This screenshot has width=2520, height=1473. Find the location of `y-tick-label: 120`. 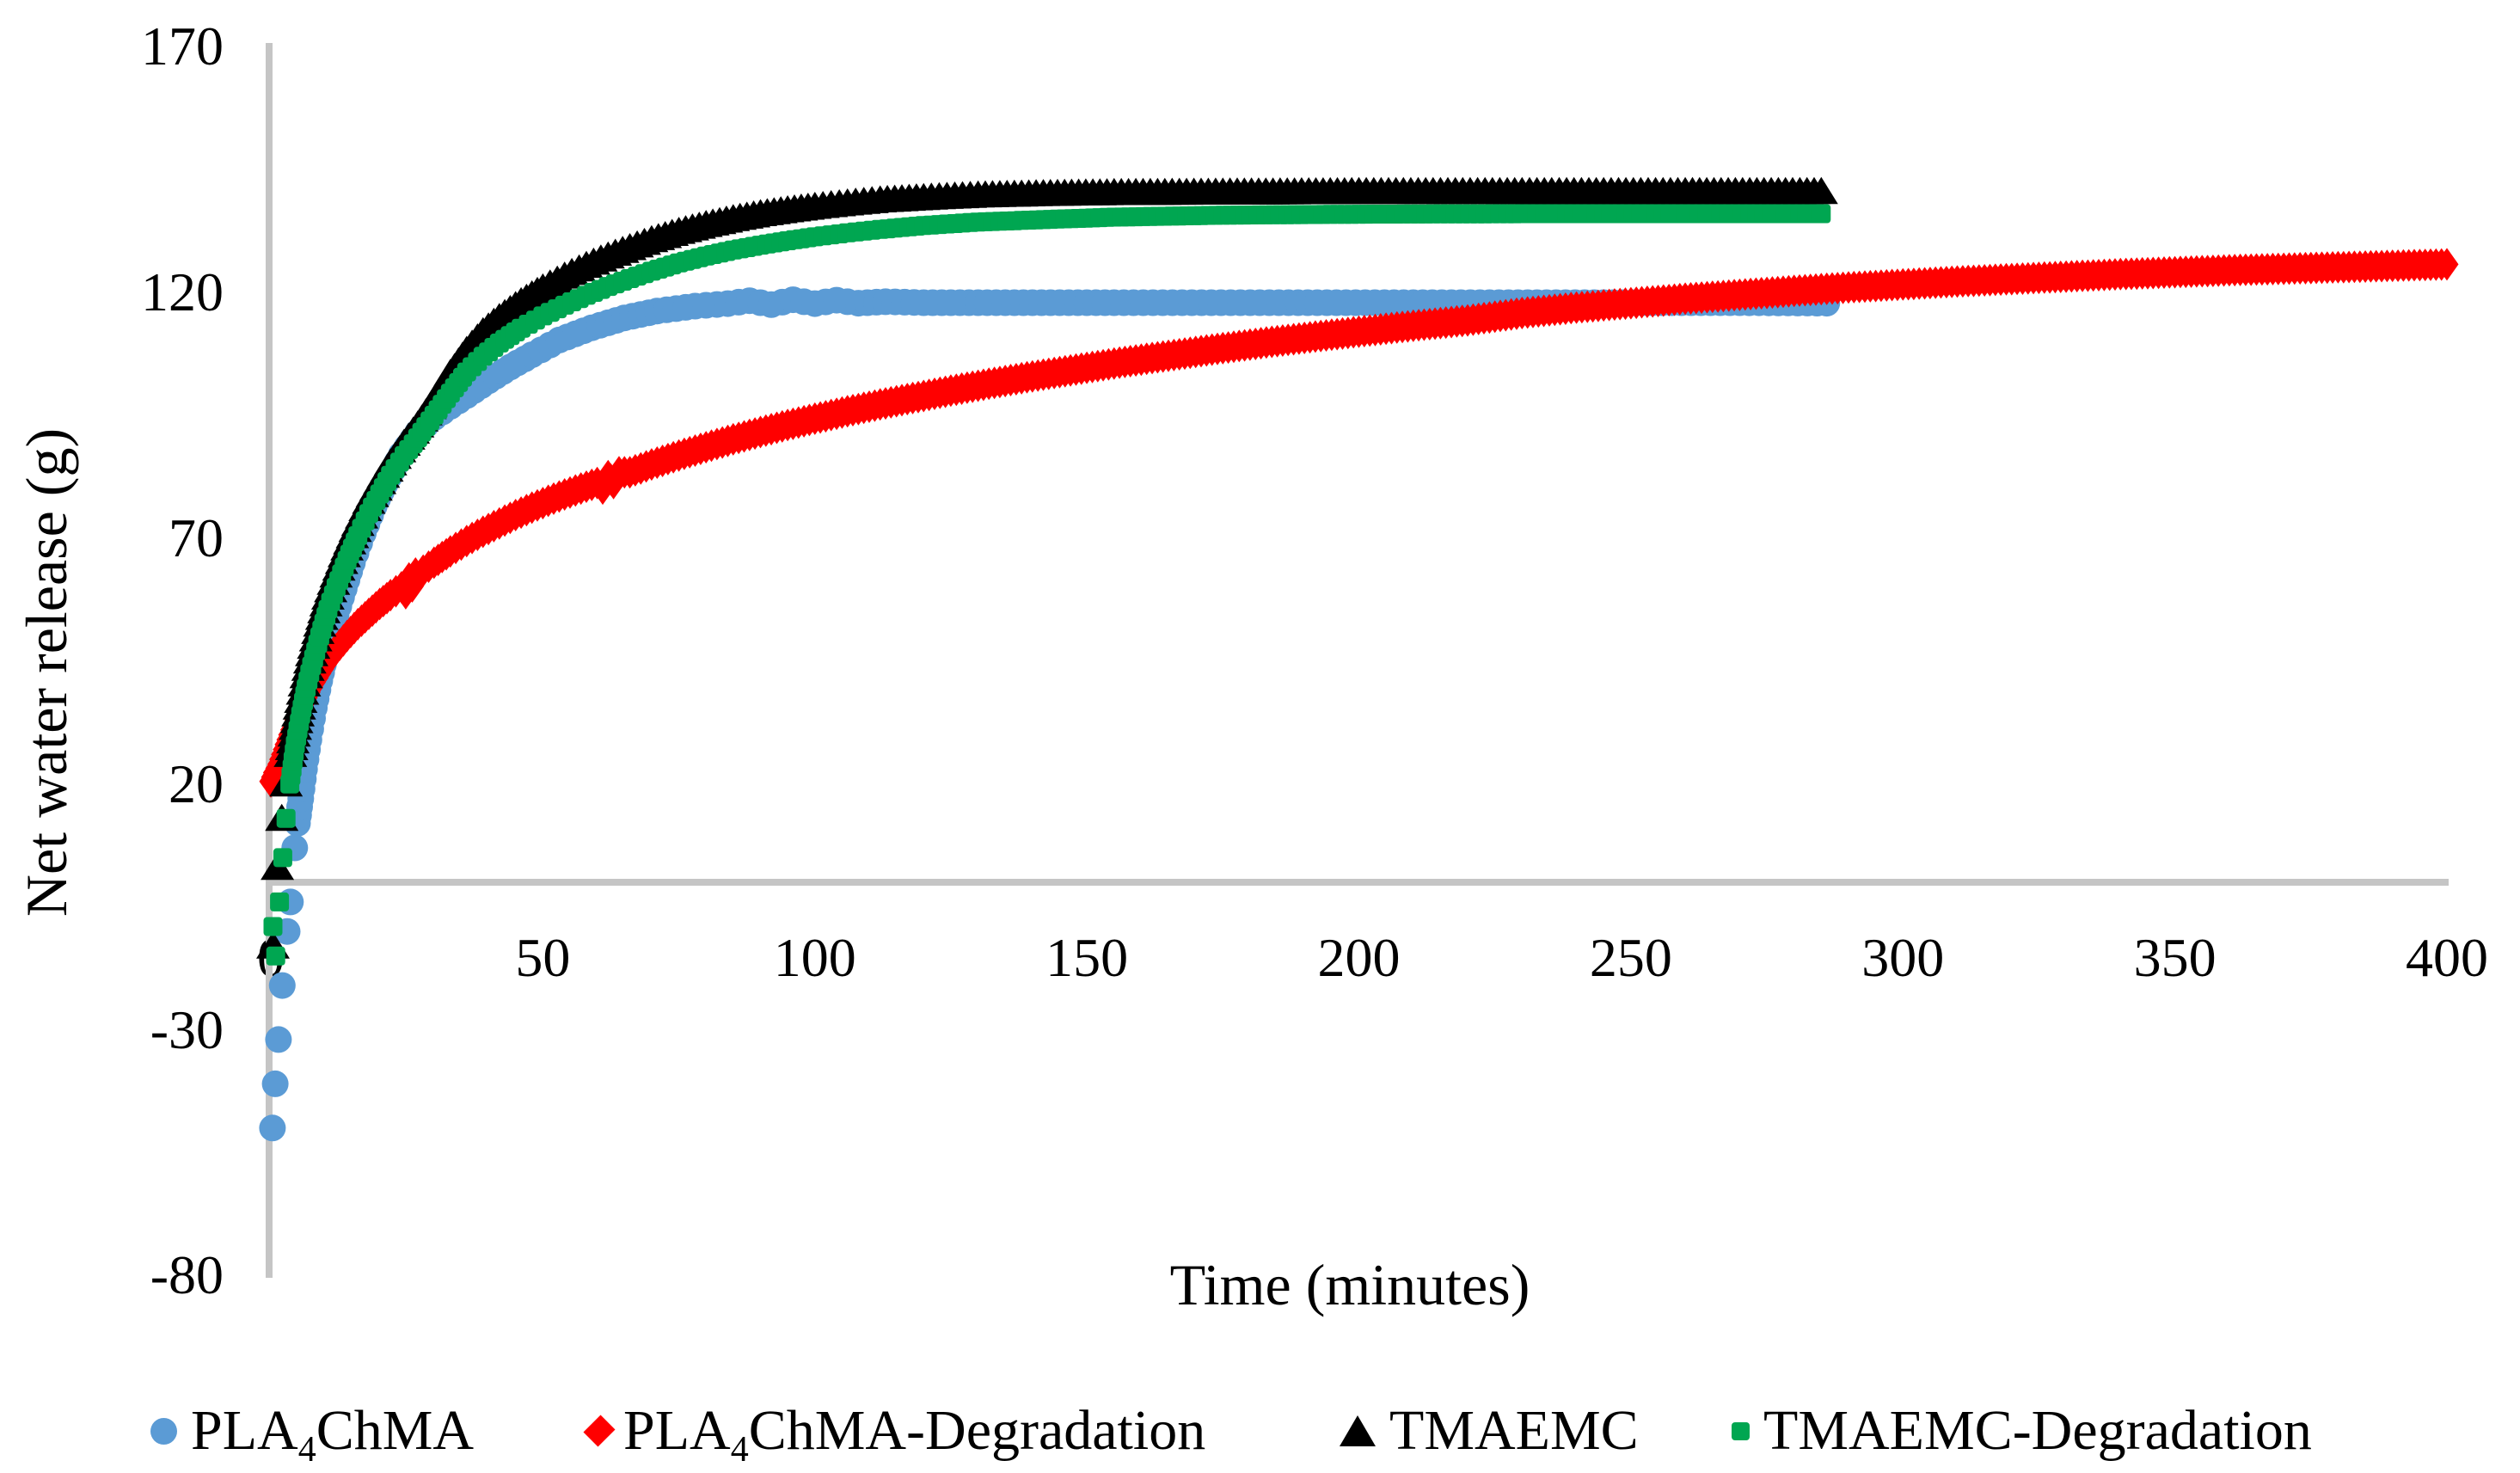

y-tick-label: 120 is located at coordinates (183, 291).